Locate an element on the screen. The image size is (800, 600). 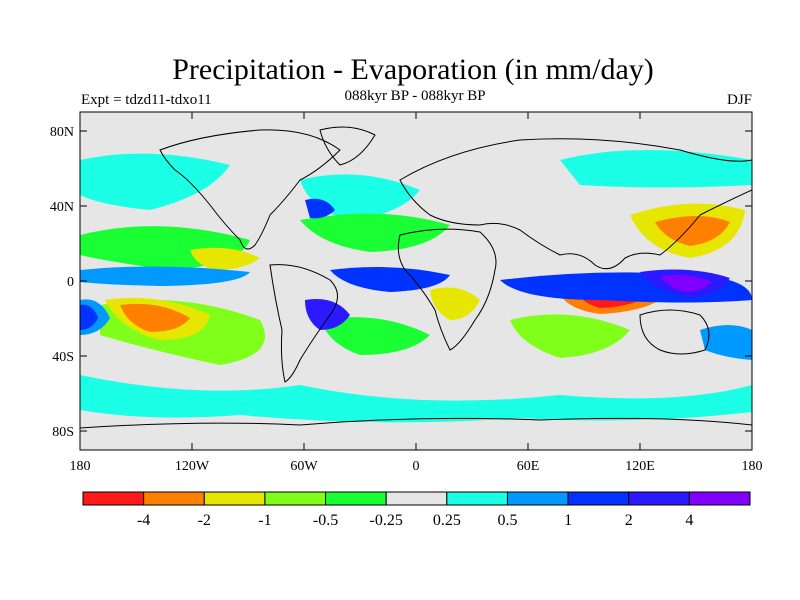
lat-tick-label: 0 is located at coordinates (70, 282).